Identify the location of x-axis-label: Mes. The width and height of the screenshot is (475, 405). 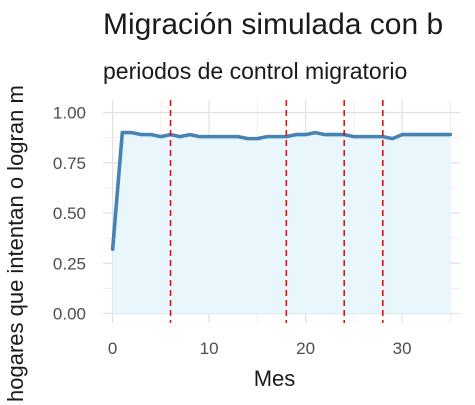
(275, 378).